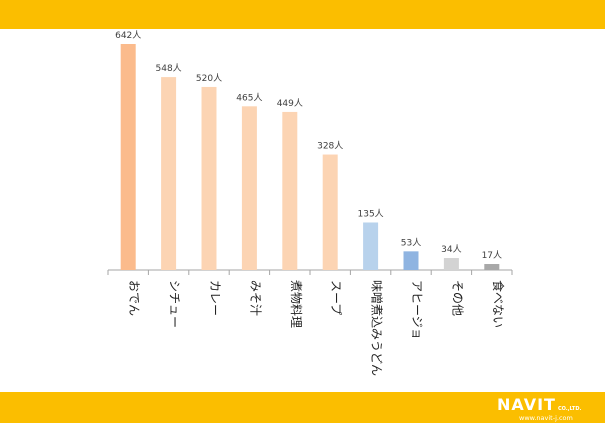  What do you see at coordinates (215, 298) in the screenshot?
I see `category-label-3: カレー` at bounding box center [215, 298].